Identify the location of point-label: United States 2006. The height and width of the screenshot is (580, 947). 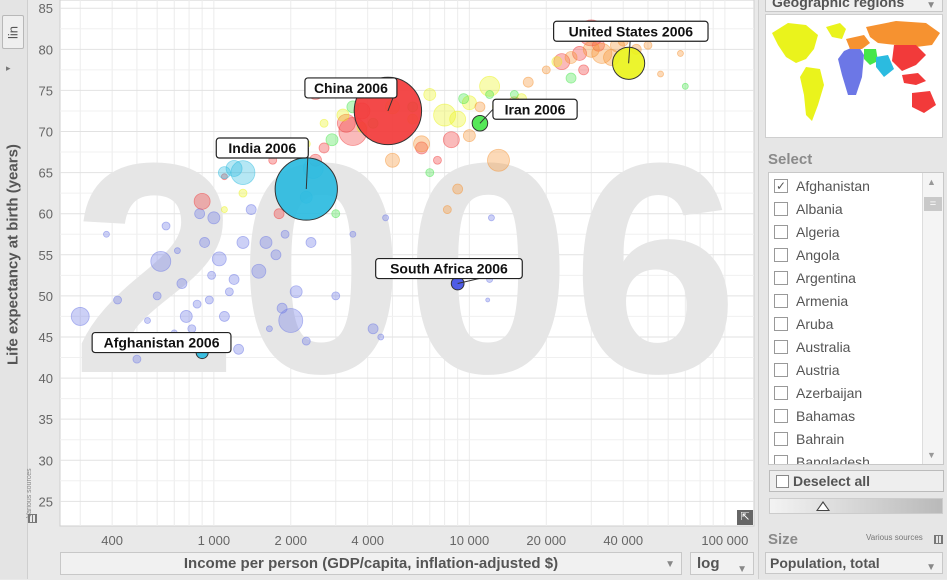
(631, 31).